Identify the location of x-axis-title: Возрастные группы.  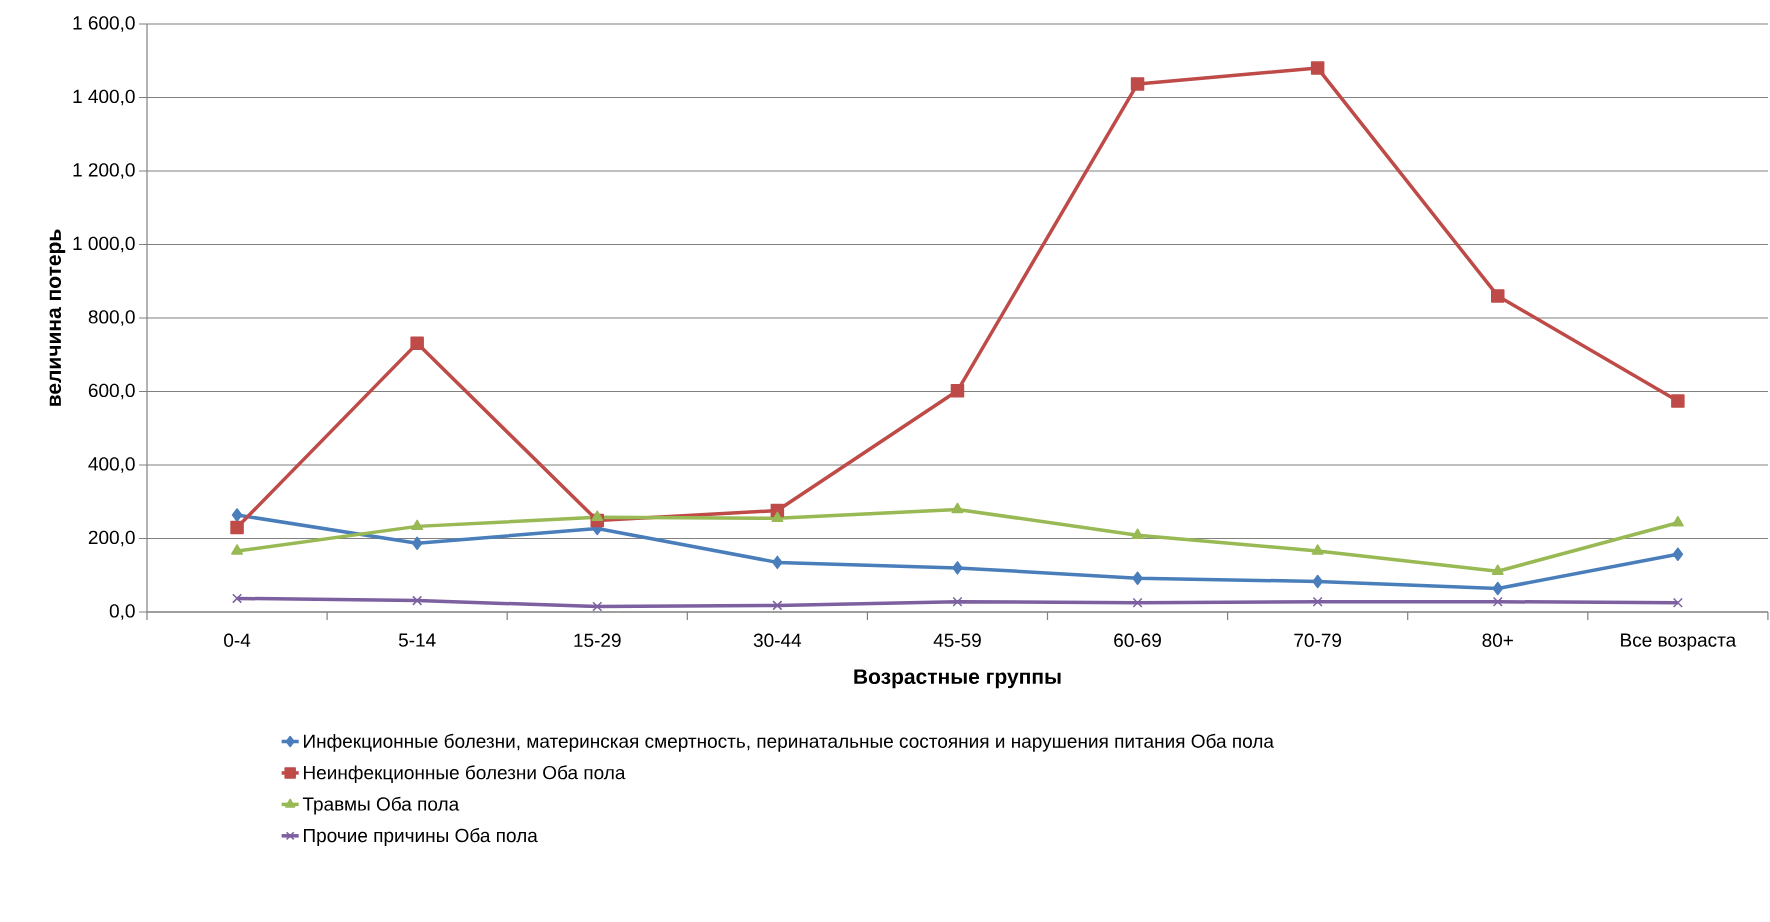
(957, 679).